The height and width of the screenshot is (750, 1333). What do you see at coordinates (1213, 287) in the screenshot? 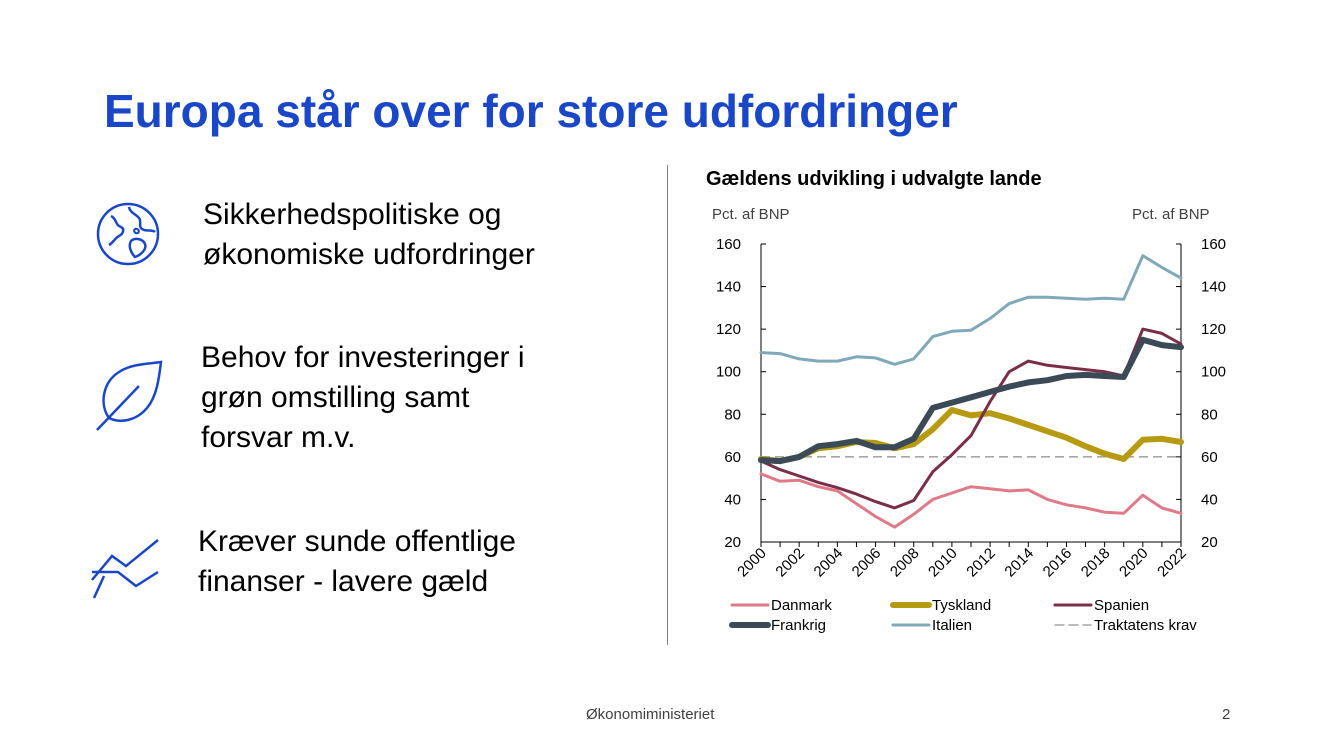
I see `y-tick-label-right: 140` at bounding box center [1213, 287].